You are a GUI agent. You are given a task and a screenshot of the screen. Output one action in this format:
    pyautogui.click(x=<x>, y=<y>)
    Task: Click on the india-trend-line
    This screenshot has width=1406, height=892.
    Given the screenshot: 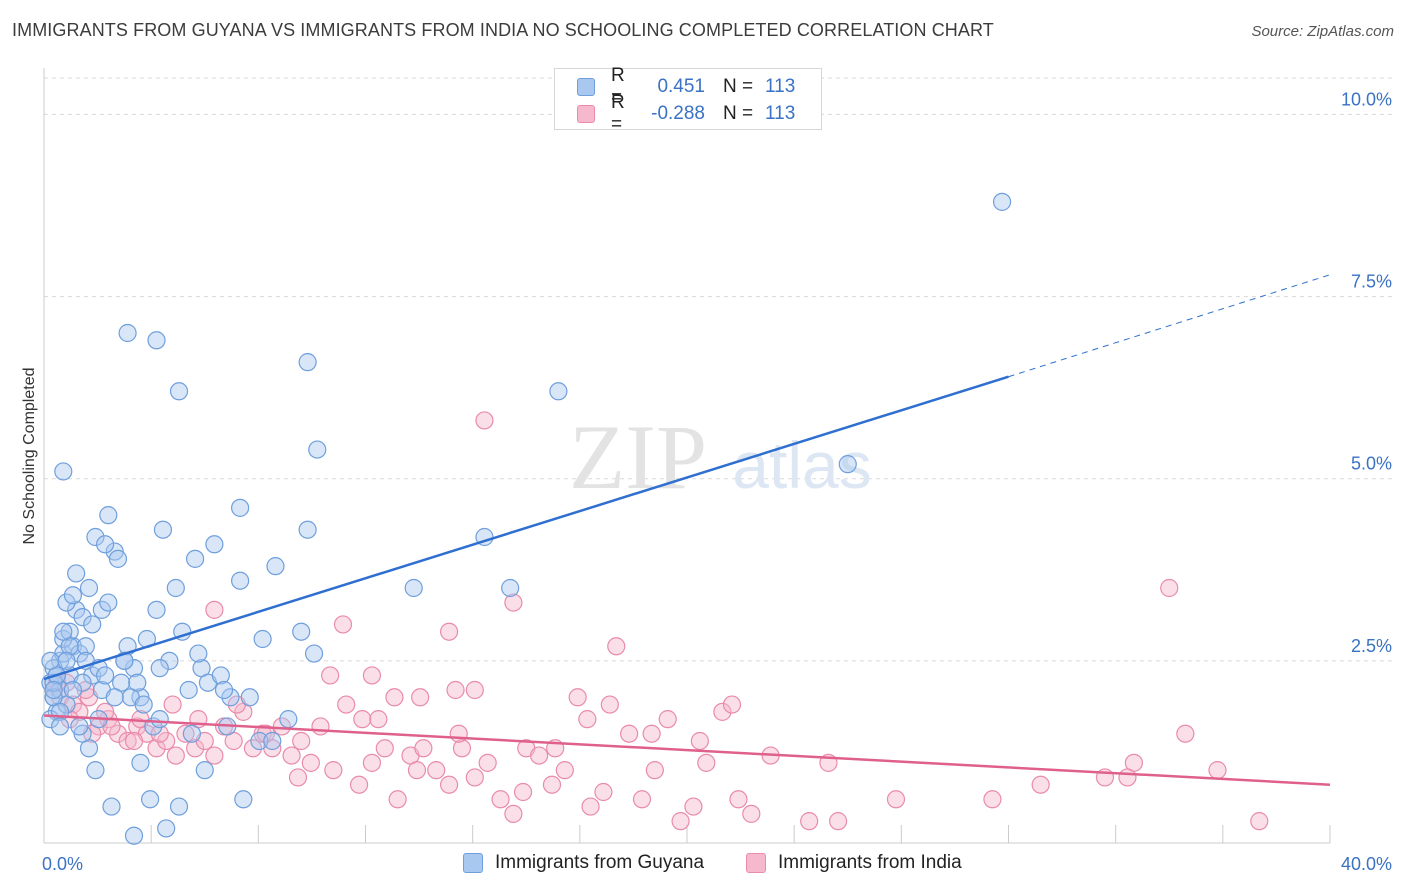 What is the action you would take?
    pyautogui.click(x=687, y=750)
    